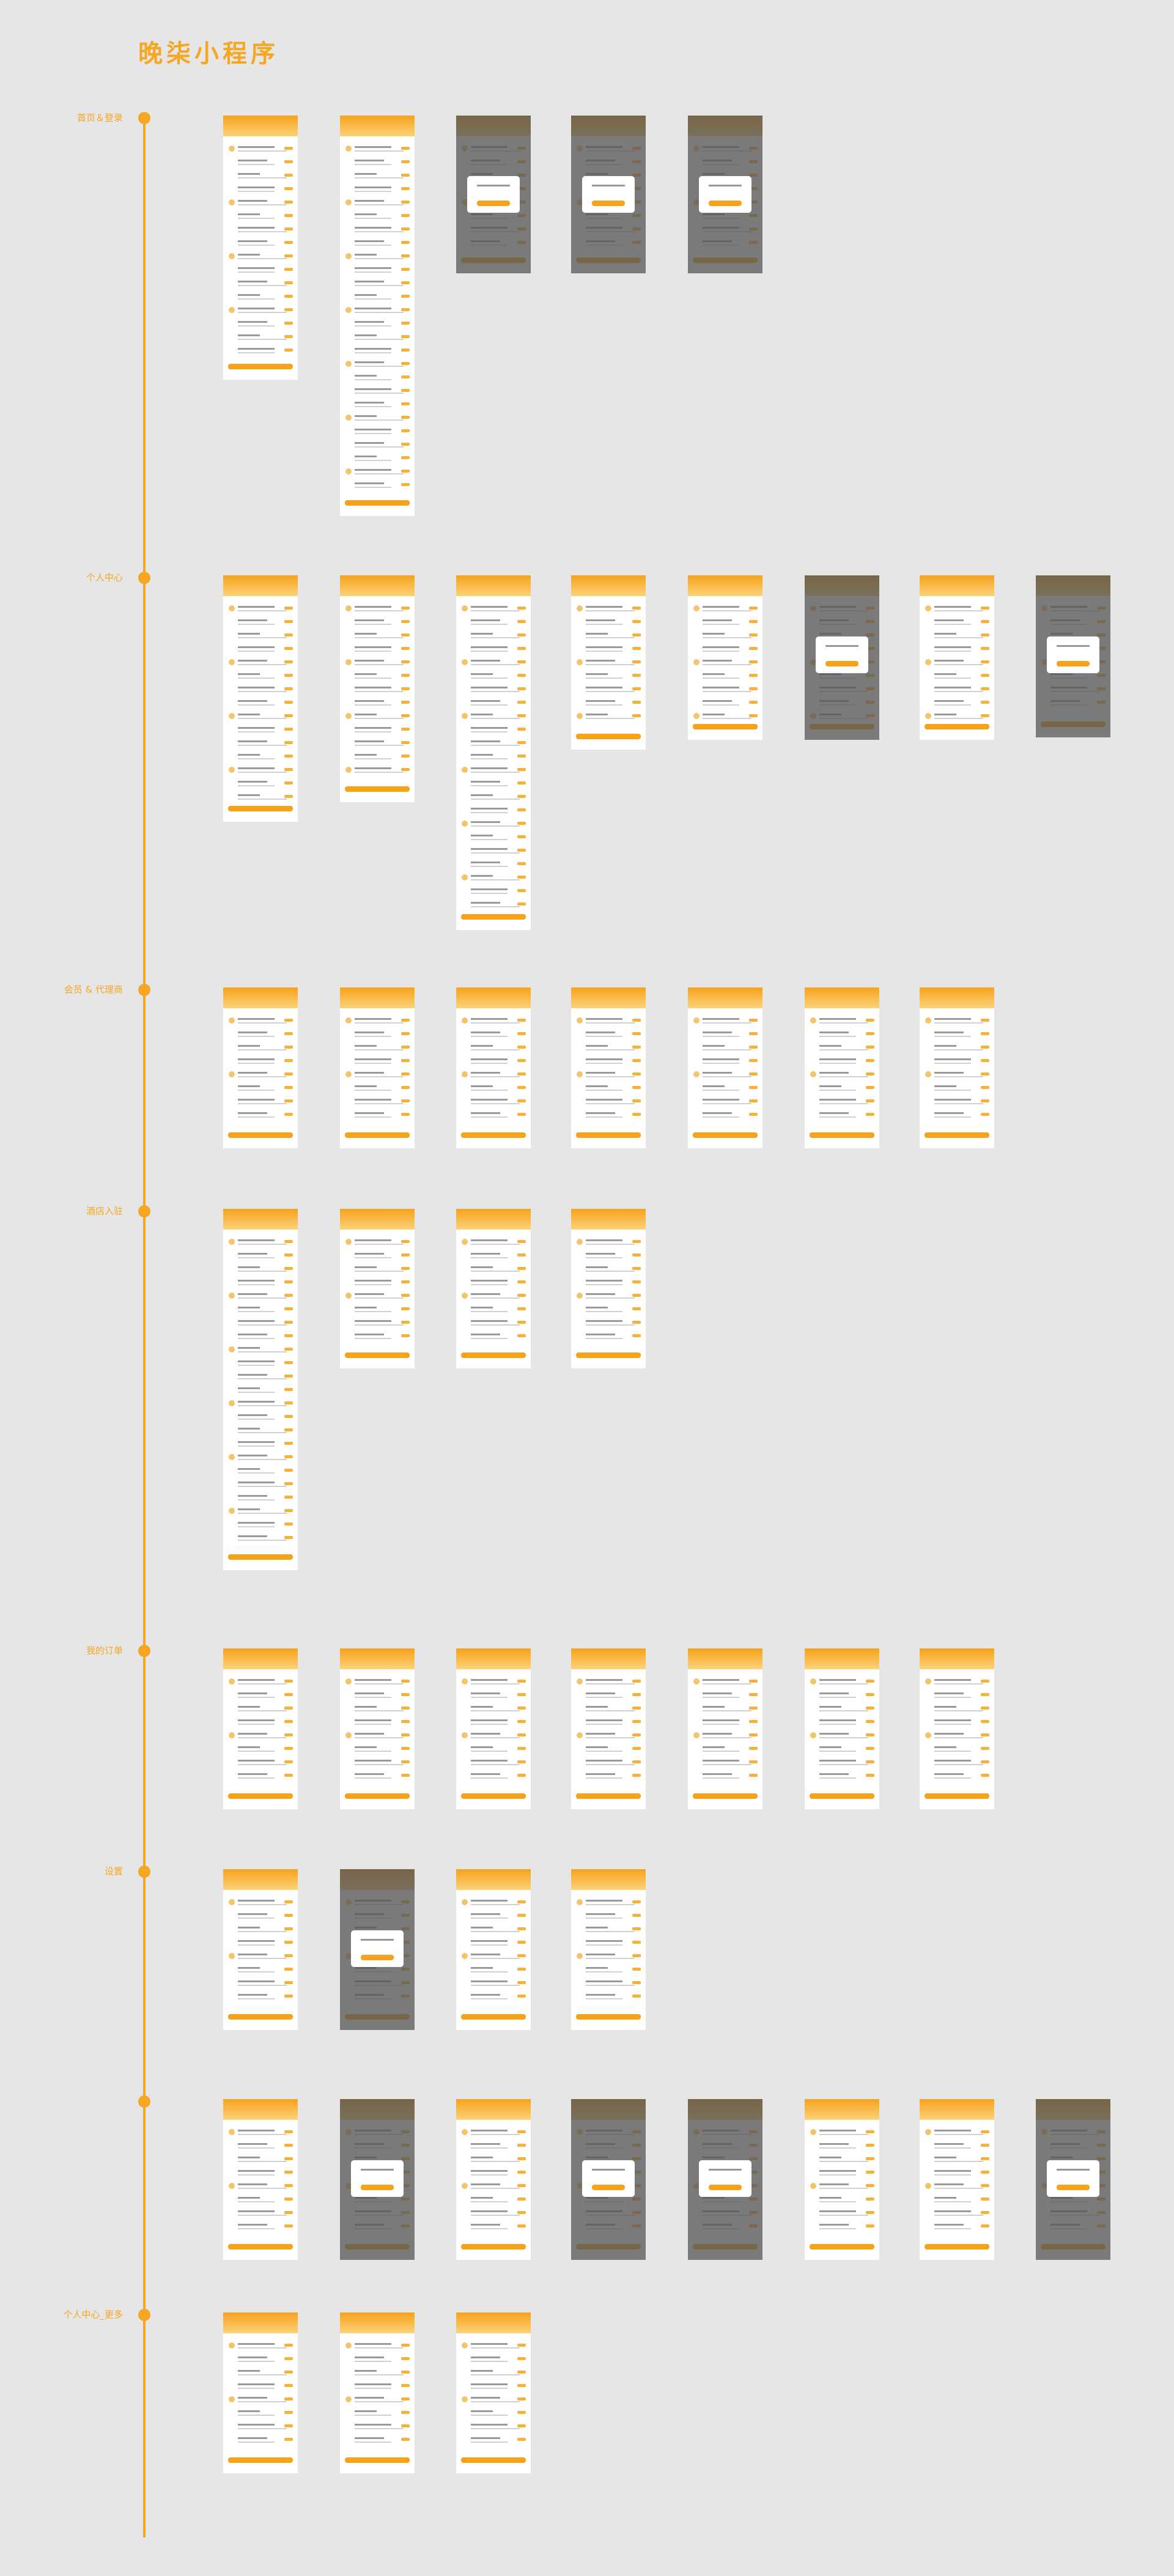 This screenshot has width=1174, height=2576. I want to click on dialog-button, so click(493, 203).